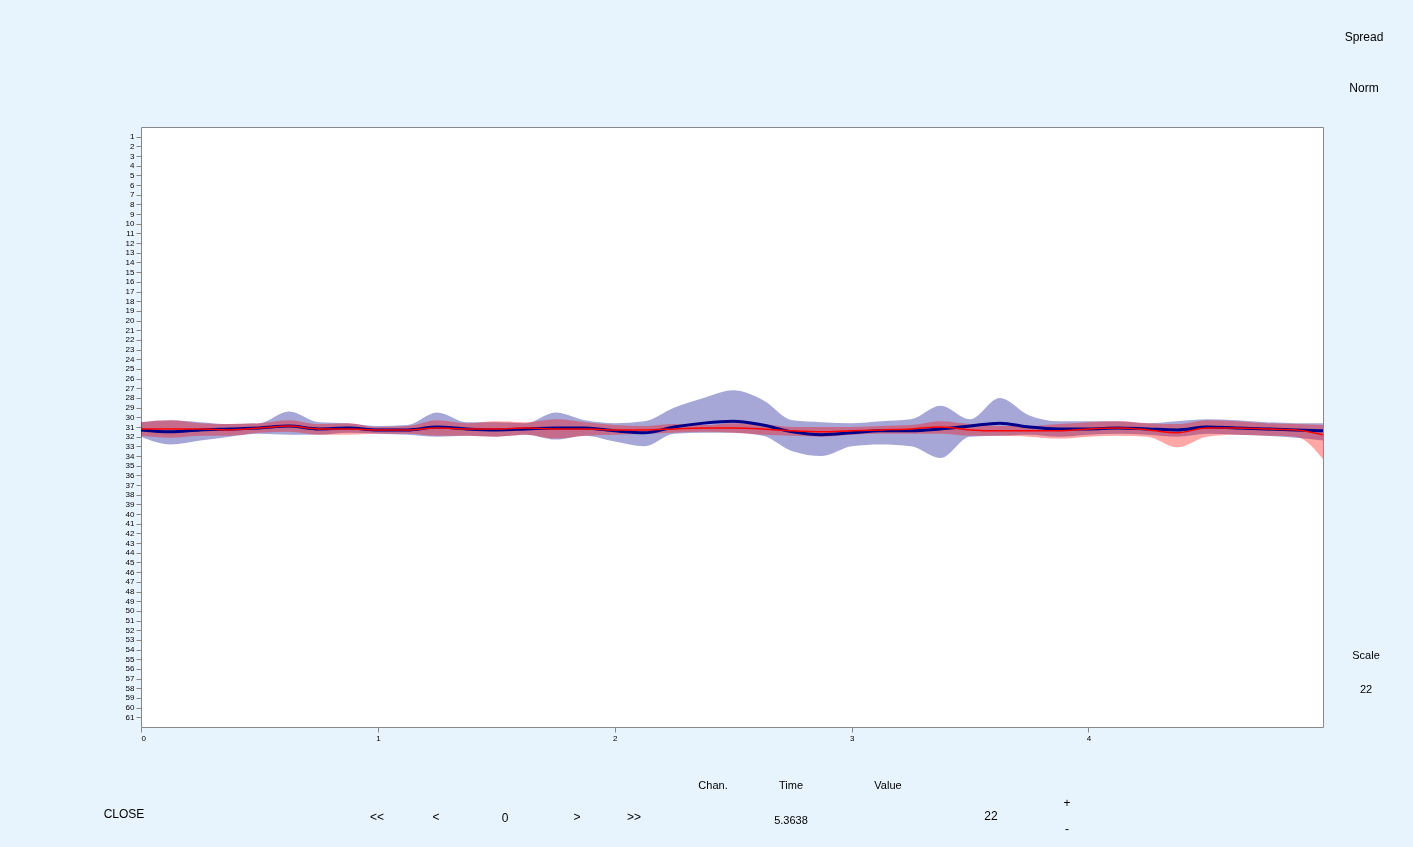  What do you see at coordinates (130, 301) in the screenshot?
I see `y-tick-label: 18` at bounding box center [130, 301].